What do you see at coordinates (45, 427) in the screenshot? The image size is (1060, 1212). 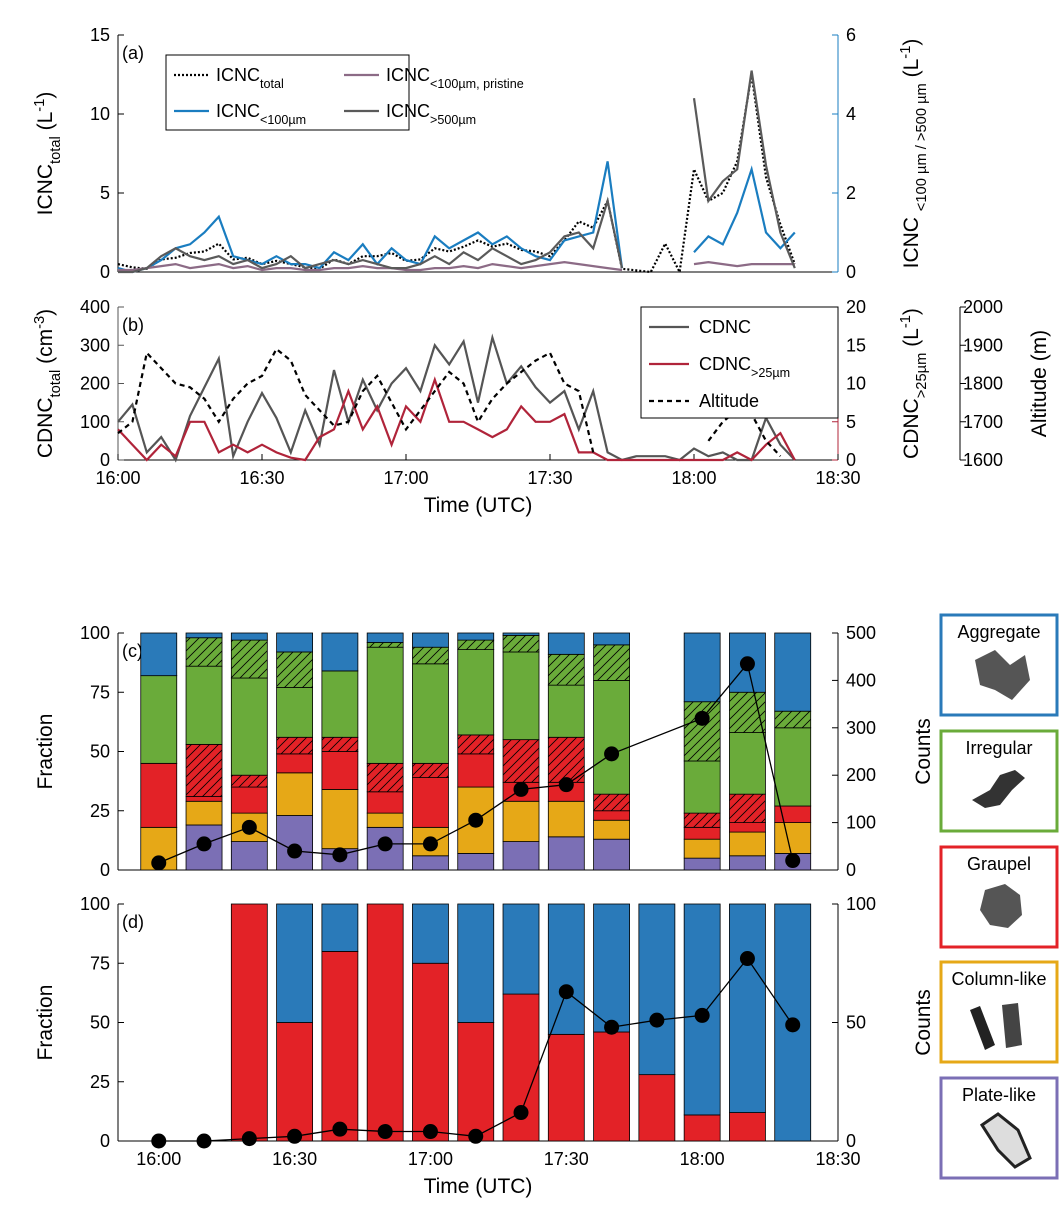 I see `text-run: CDNC` at bounding box center [45, 427].